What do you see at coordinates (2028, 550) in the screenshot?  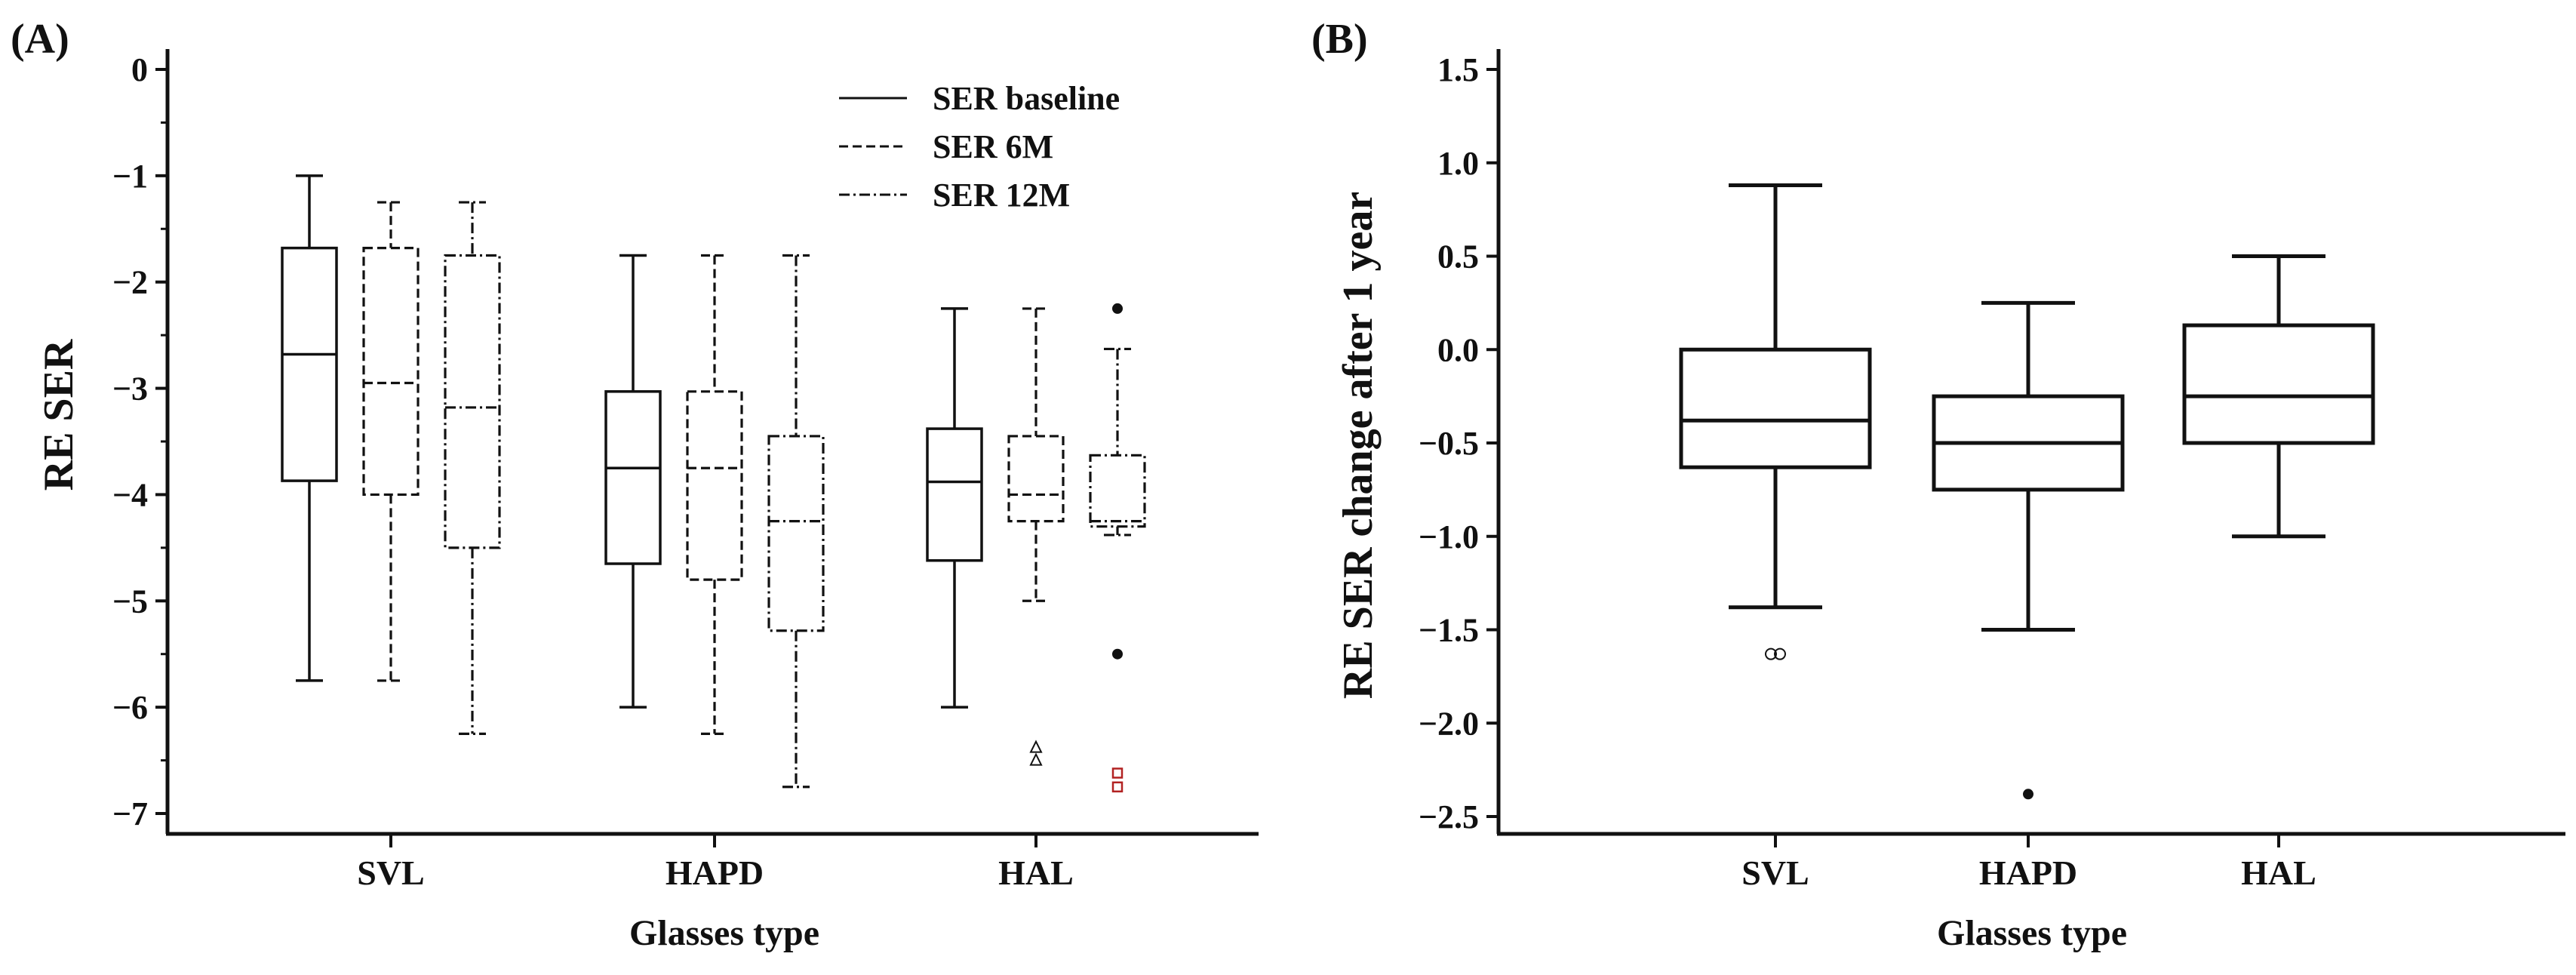 I see `box-hapd-ser-change` at bounding box center [2028, 550].